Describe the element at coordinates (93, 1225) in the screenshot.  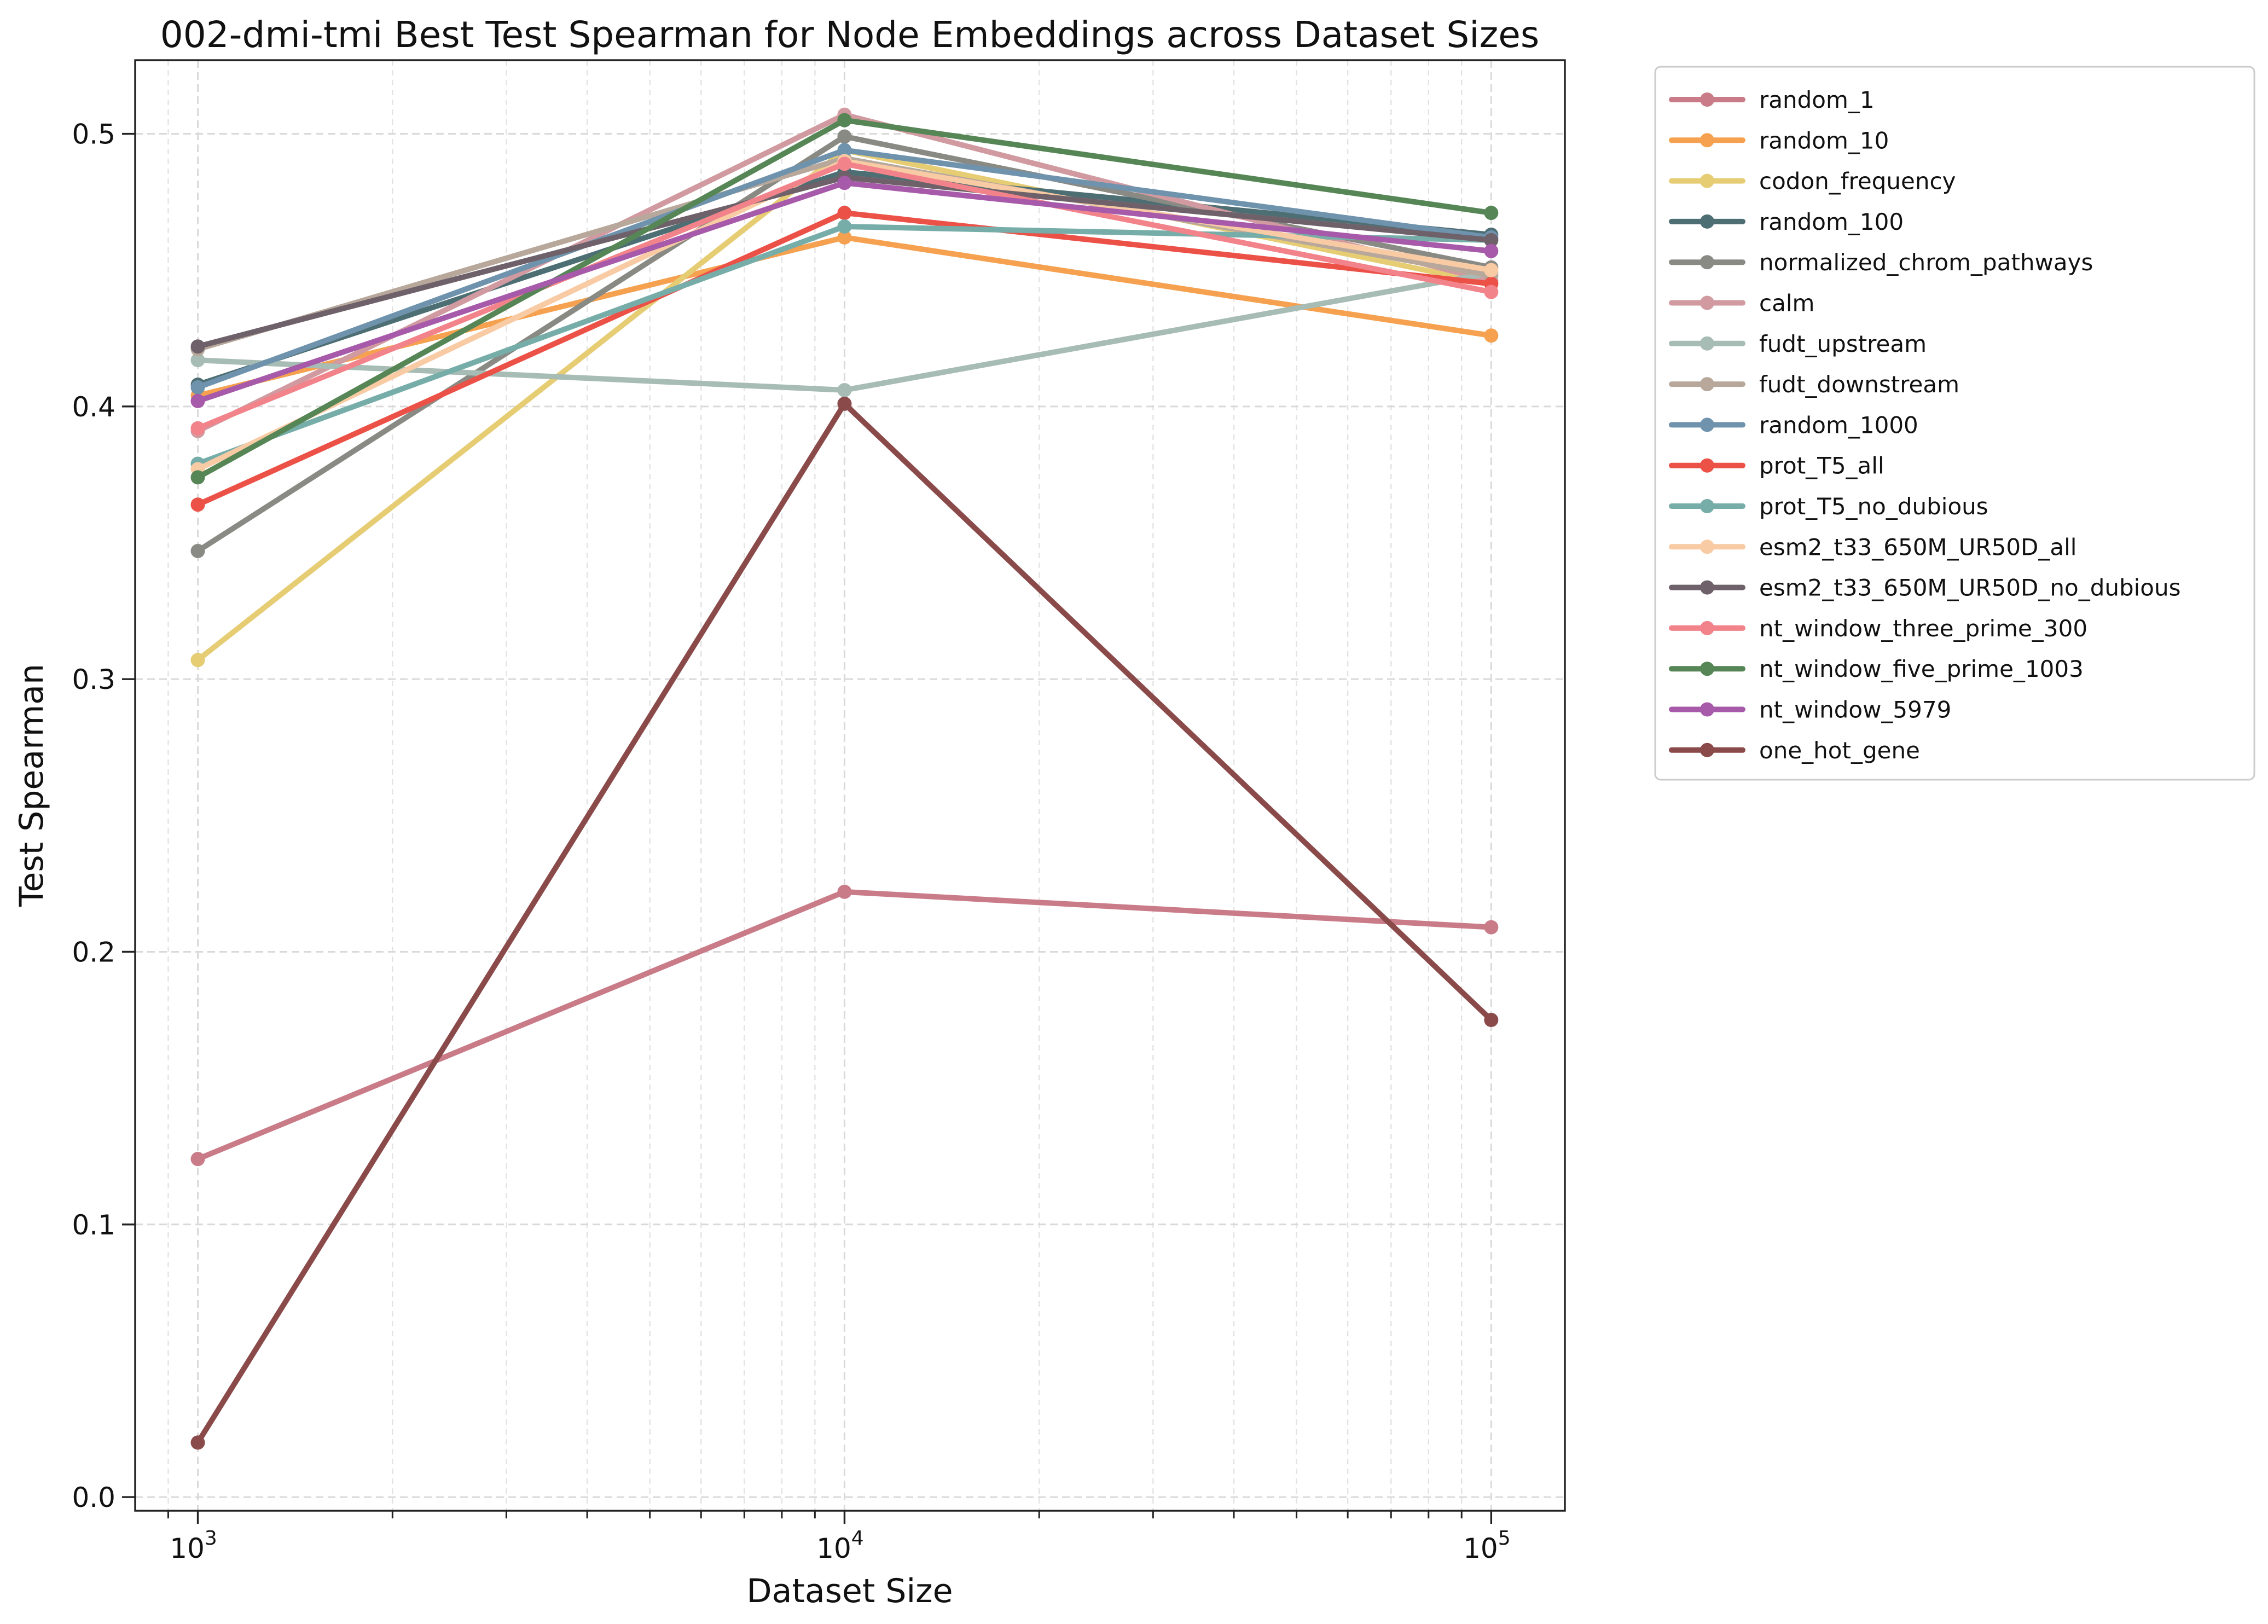
I see `y-tick-label: 0.1` at that location.